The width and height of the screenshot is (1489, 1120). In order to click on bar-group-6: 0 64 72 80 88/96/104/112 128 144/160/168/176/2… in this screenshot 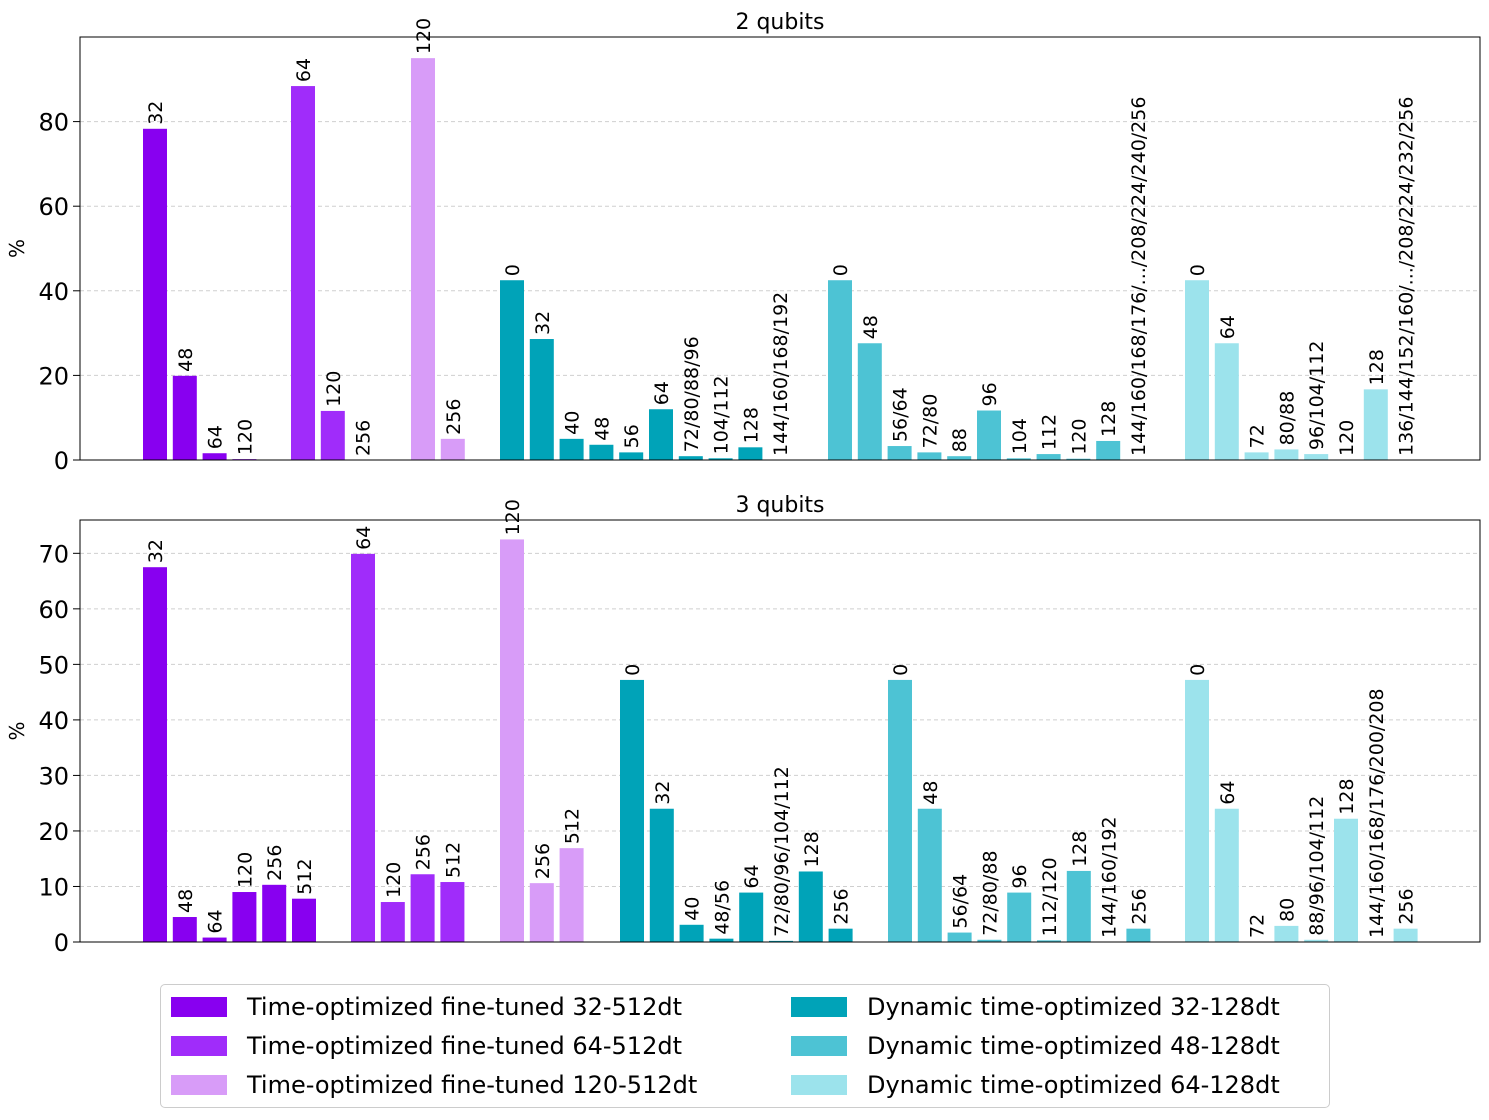, I will do `click(1301, 803)`.